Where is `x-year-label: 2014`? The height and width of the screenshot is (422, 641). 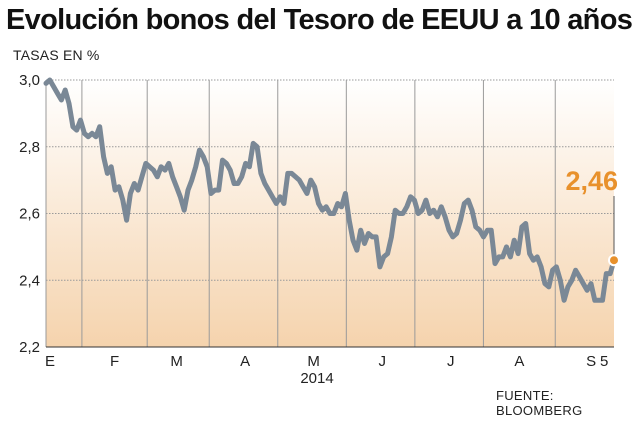
x-year-label: 2014 is located at coordinates (316, 378).